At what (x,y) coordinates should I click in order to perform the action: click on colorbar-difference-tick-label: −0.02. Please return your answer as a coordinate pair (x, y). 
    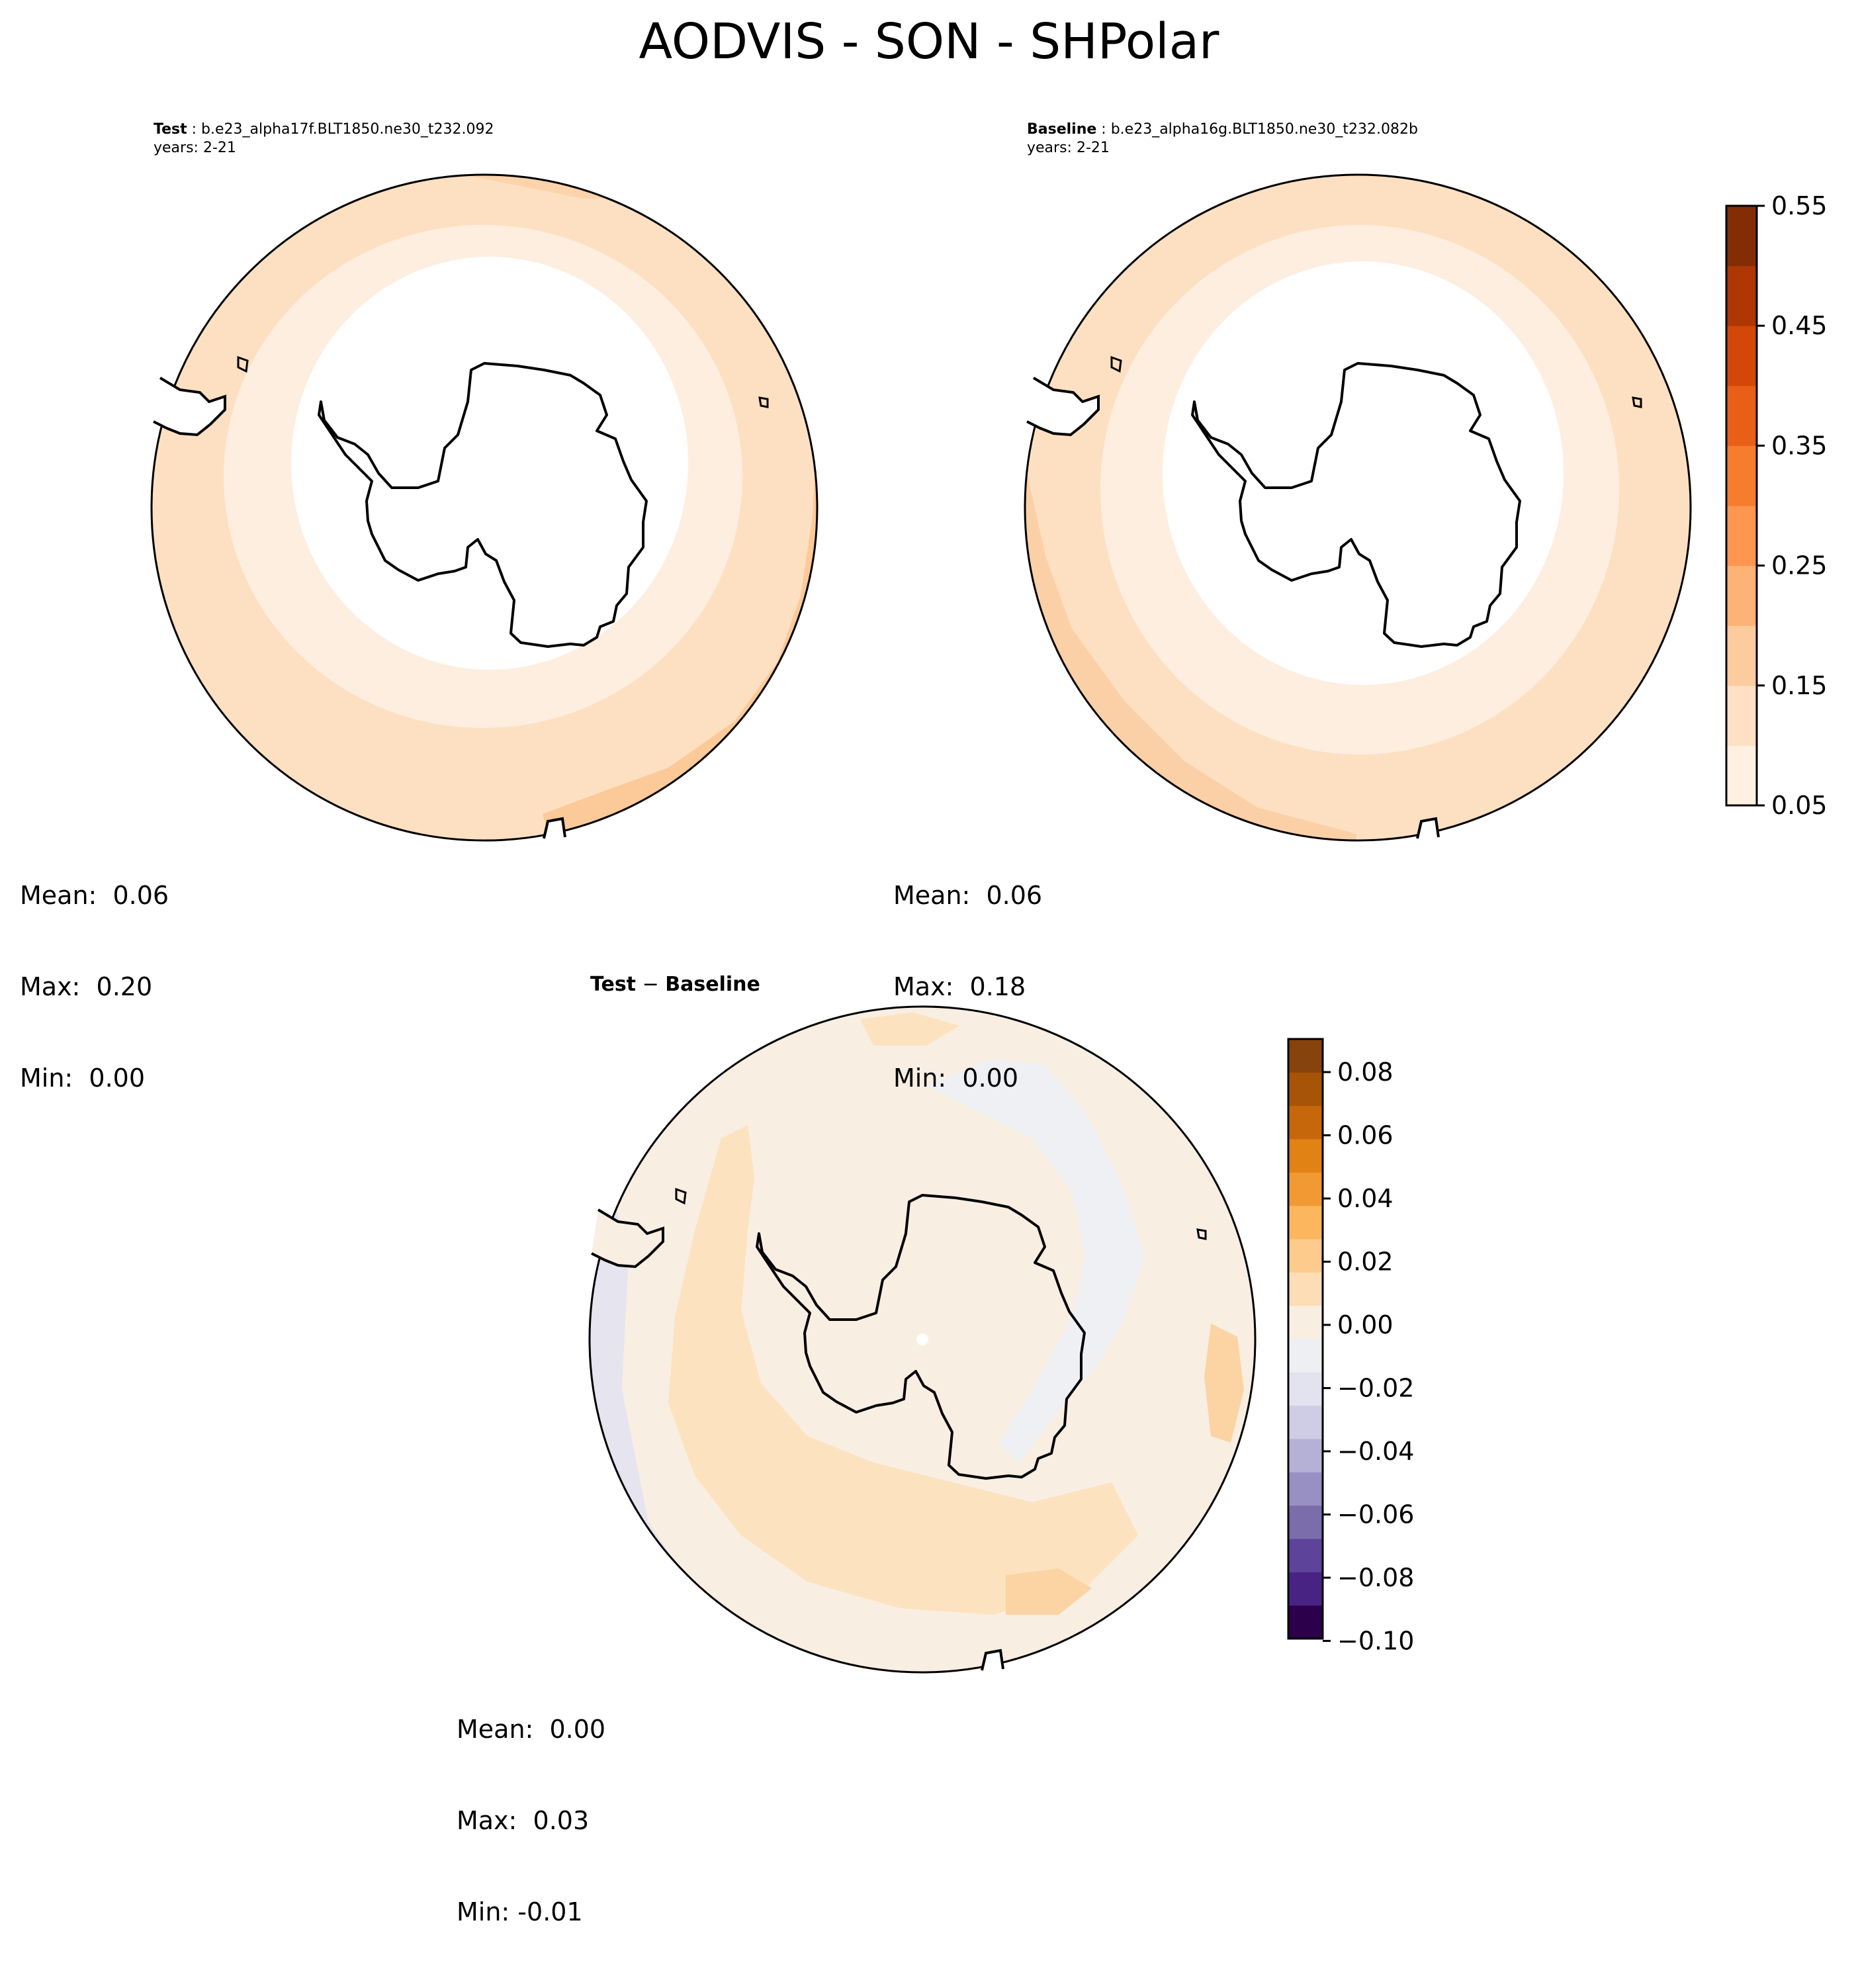
    Looking at the image, I should click on (1375, 1389).